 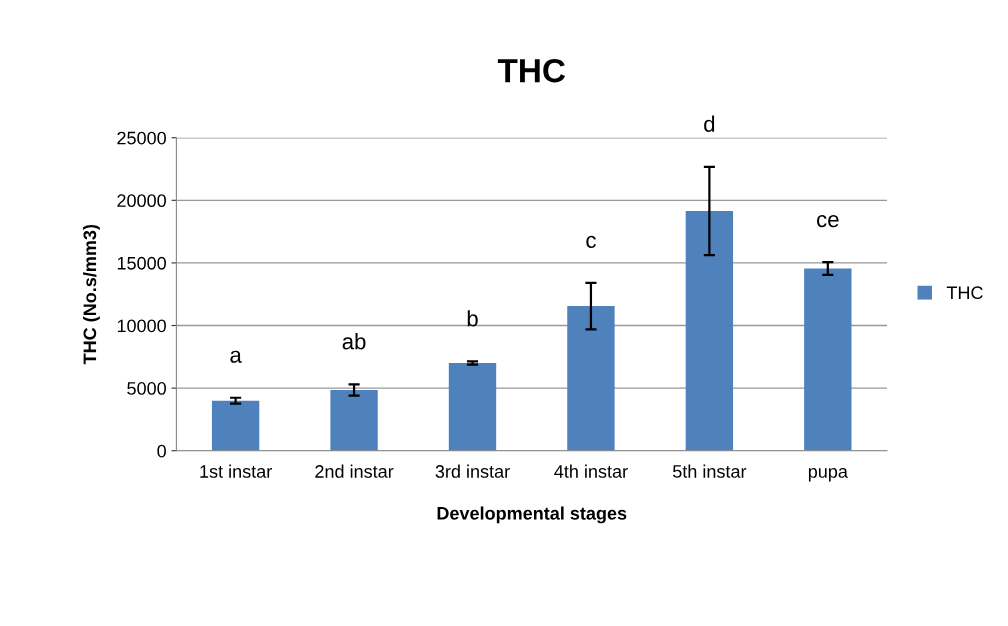 I want to click on y-tick-label: 25000, so click(x=141, y=138).